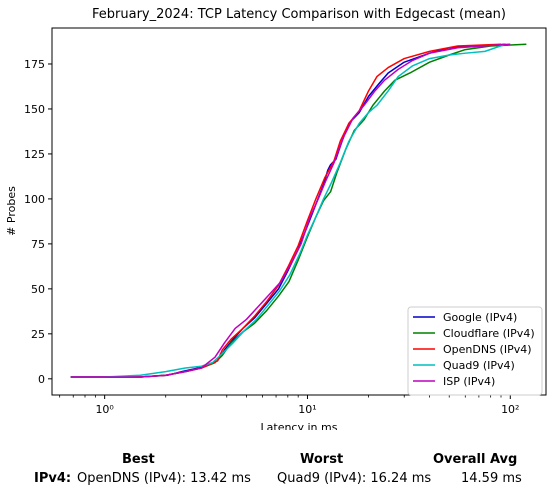 The image size is (555, 496). I want to click on worst-header: Worst, so click(322, 459).